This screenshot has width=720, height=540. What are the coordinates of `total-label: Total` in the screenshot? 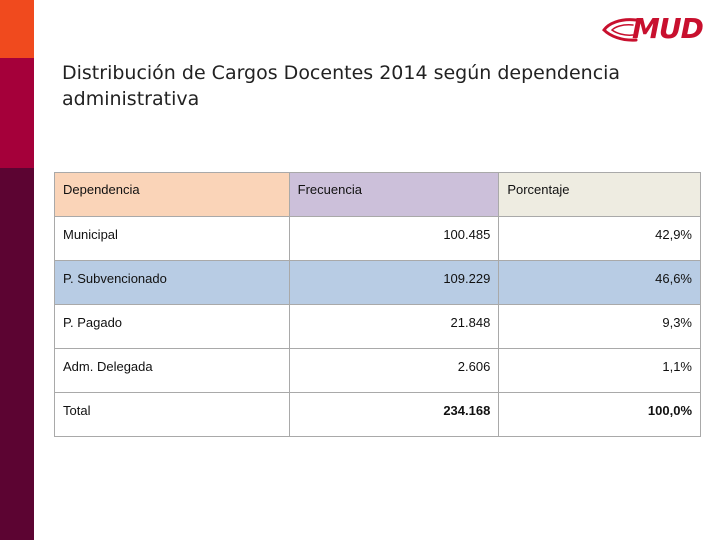 It's located at (172, 414).